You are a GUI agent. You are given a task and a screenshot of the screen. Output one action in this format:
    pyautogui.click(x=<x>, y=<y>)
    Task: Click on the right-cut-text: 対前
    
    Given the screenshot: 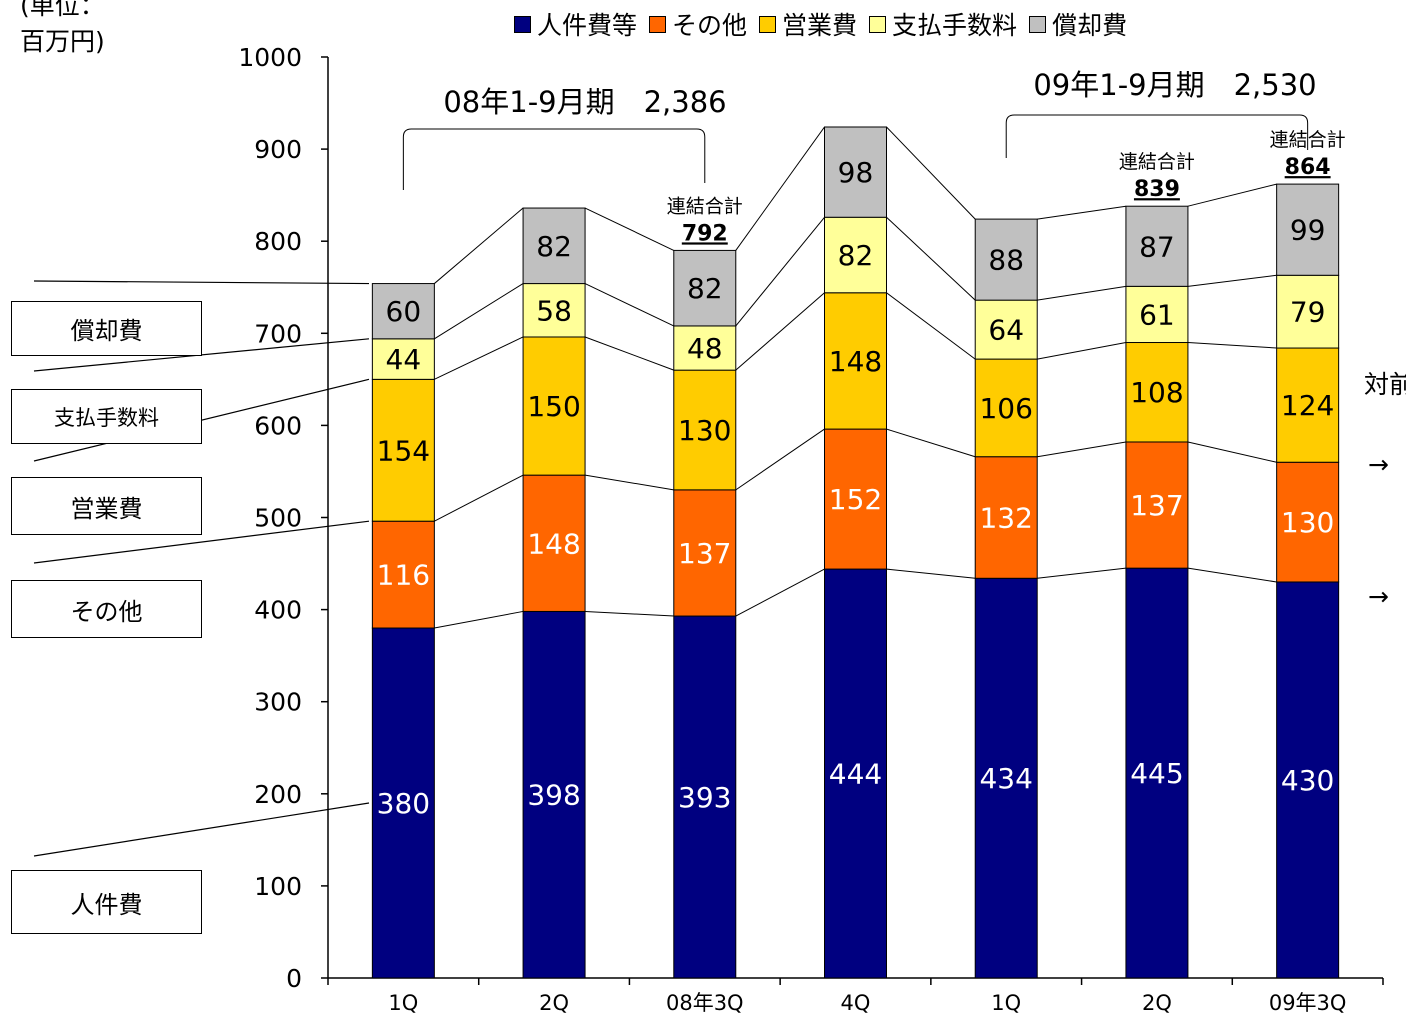 What is the action you would take?
    pyautogui.click(x=1385, y=384)
    